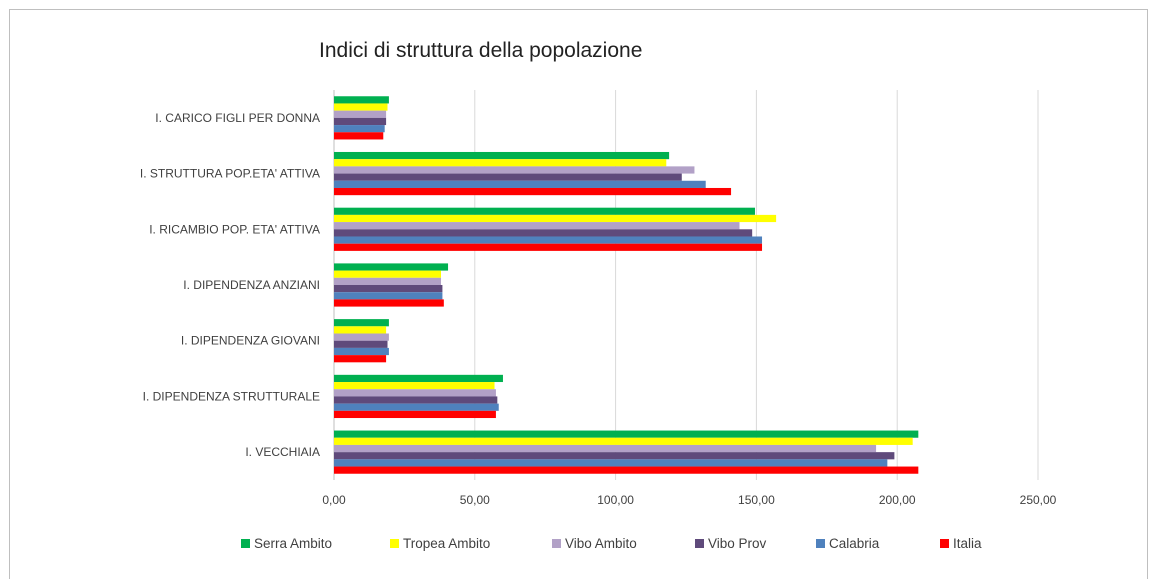 The width and height of the screenshot is (1158, 579). Describe the element at coordinates (1038, 500) in the screenshot. I see `x-tick-label: 250,00` at that location.